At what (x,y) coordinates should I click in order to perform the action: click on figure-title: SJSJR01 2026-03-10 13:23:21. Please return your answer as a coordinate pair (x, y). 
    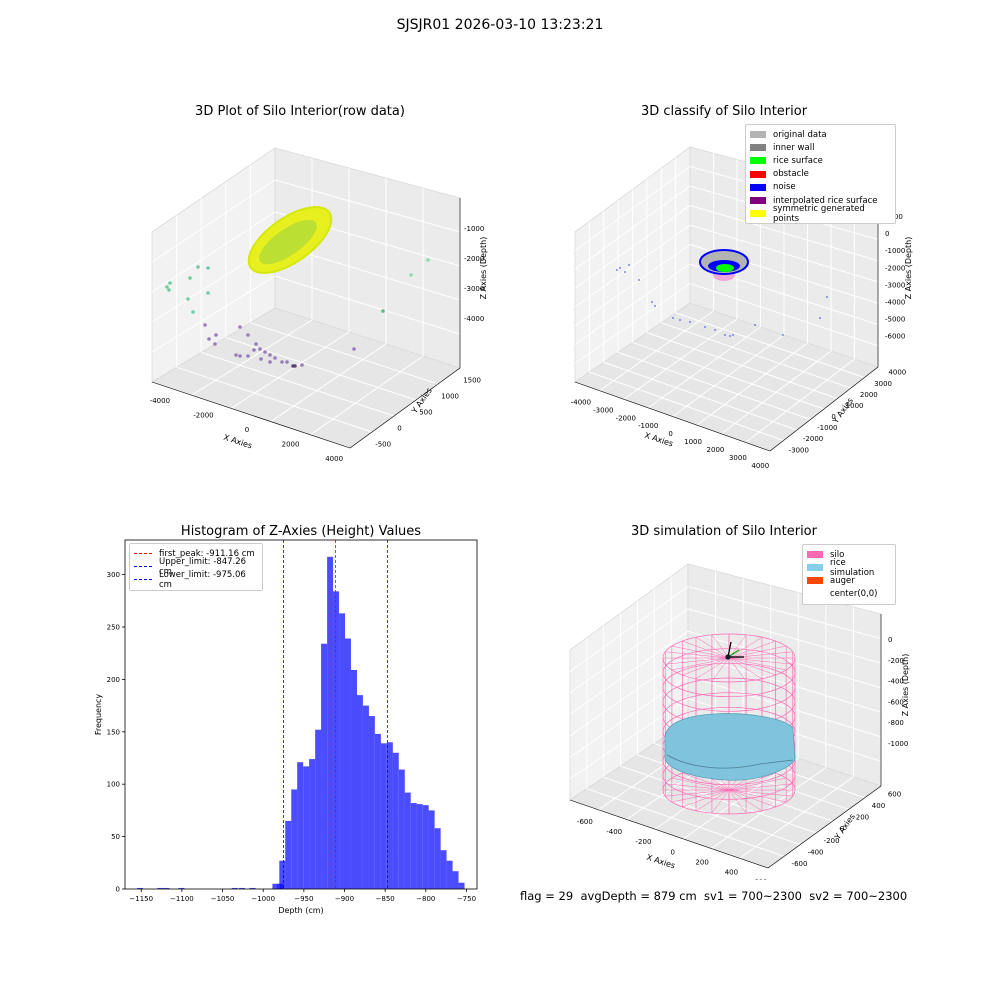
    Looking at the image, I should click on (500, 25).